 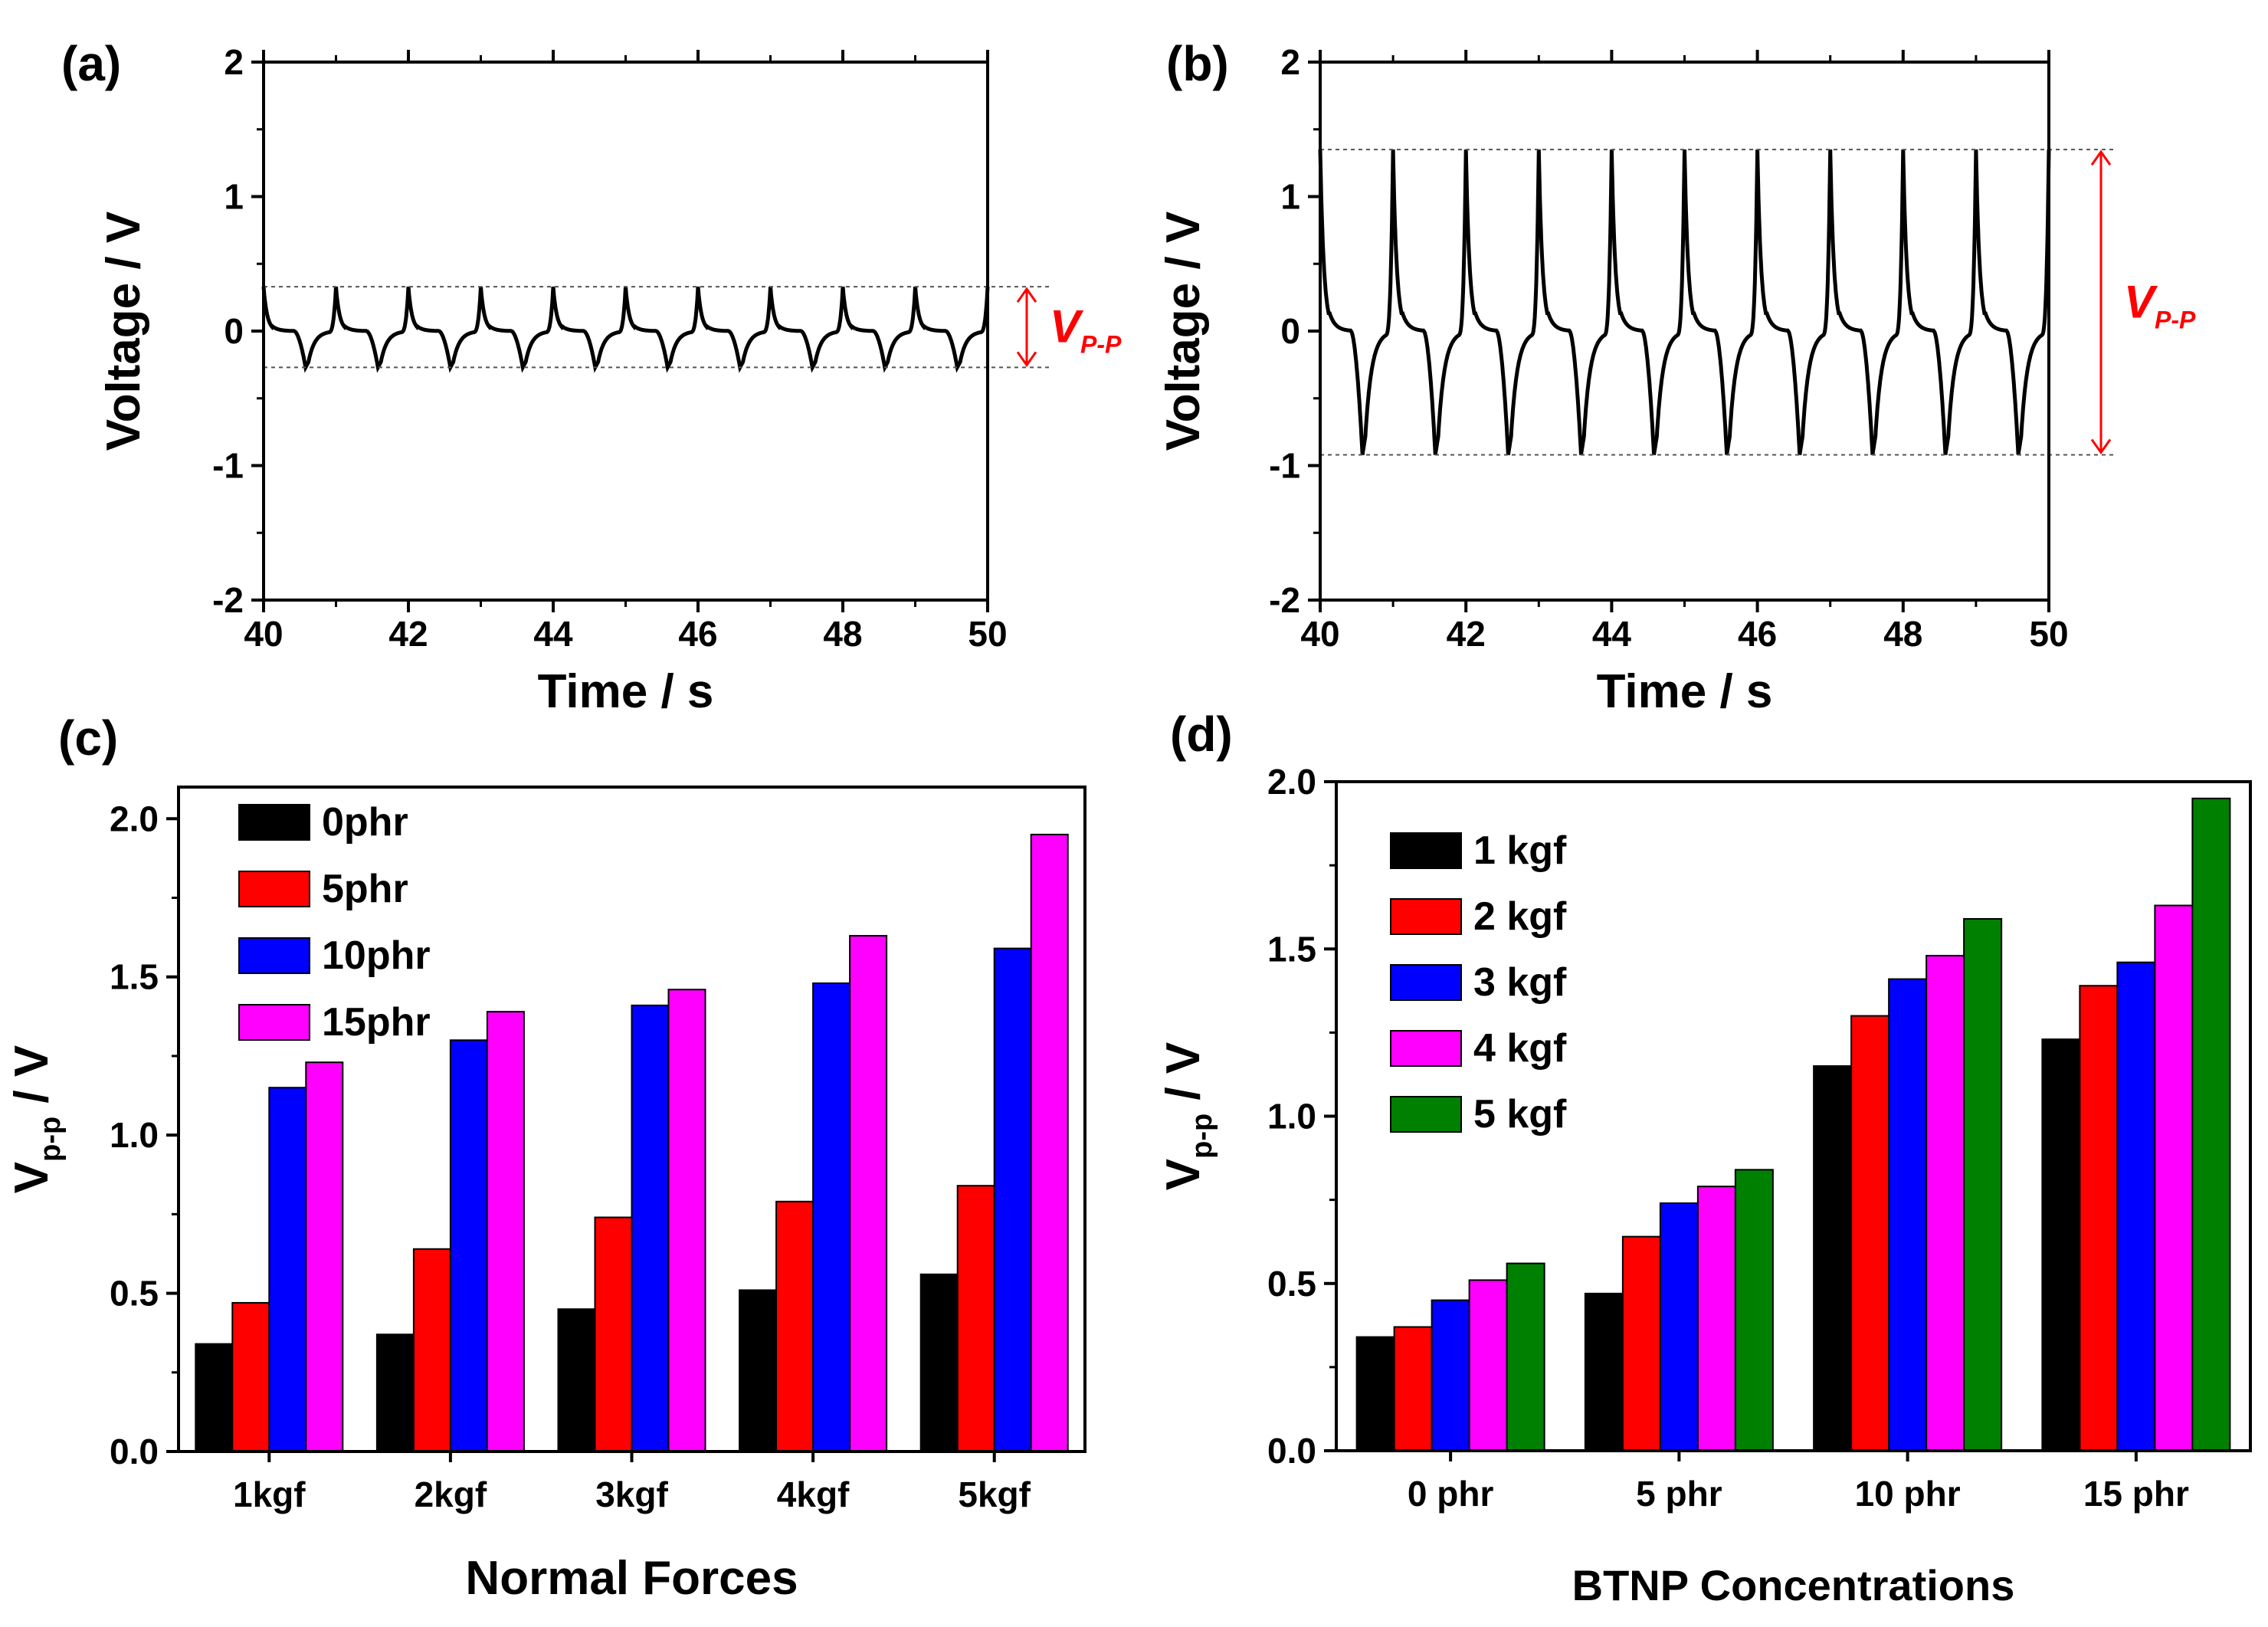 What do you see at coordinates (1450, 1375) in the screenshot?
I see `bar-3kgf-0phr` at bounding box center [1450, 1375].